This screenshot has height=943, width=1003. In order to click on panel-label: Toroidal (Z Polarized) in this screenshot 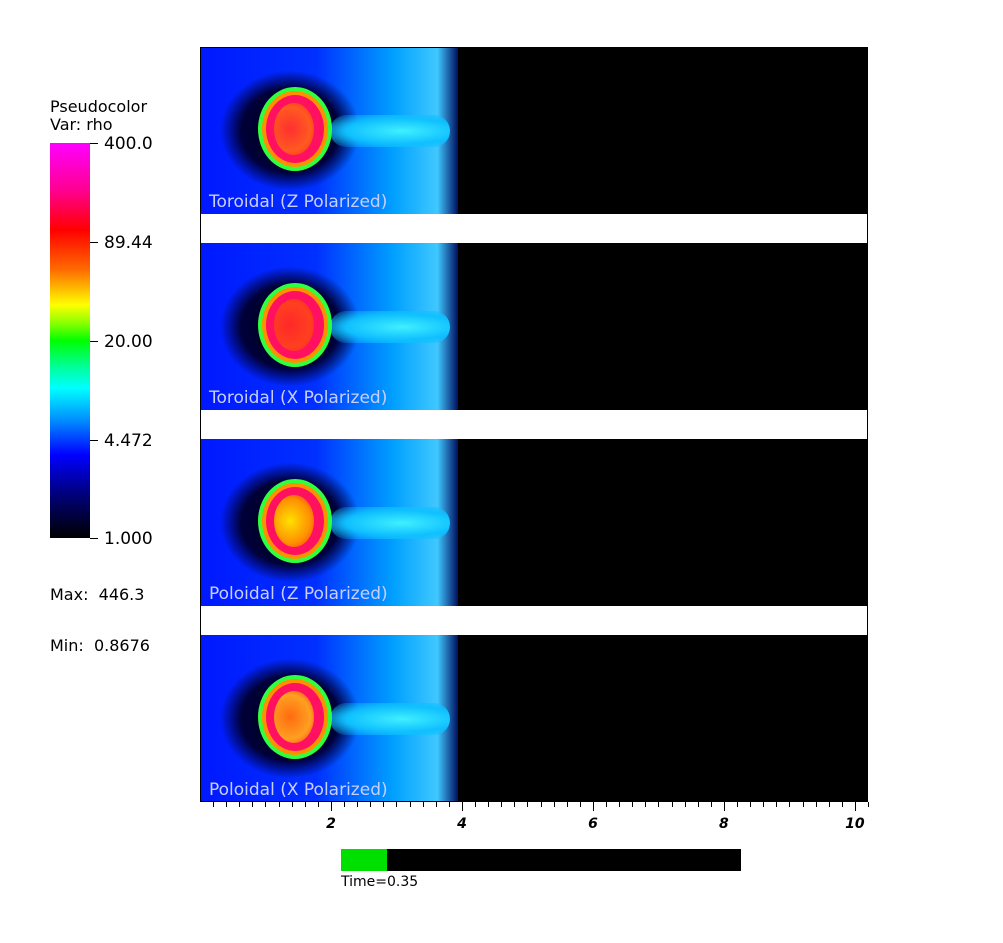, I will do `click(298, 202)`.